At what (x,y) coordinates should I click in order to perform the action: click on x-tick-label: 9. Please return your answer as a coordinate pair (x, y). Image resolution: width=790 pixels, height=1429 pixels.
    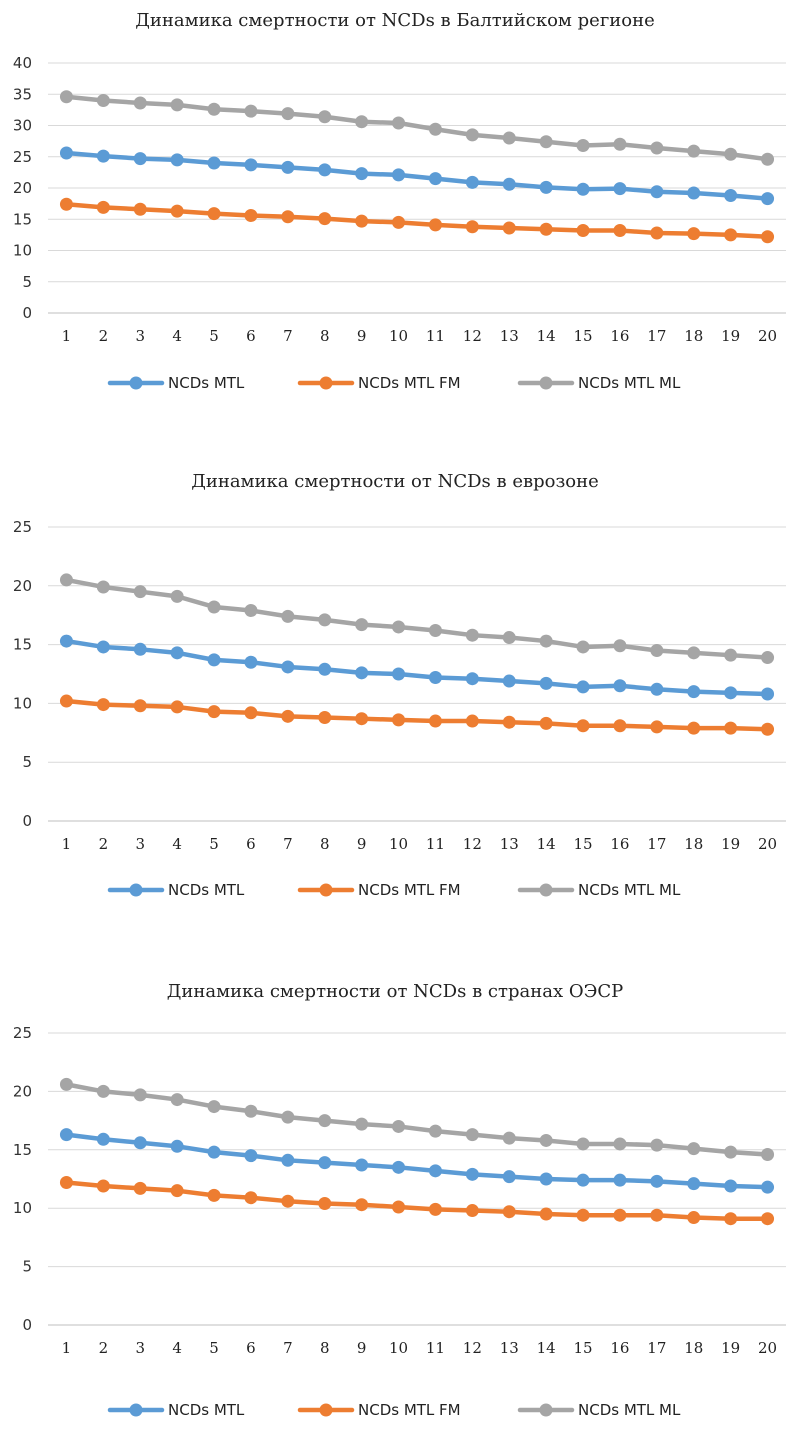
    Looking at the image, I should click on (362, 844).